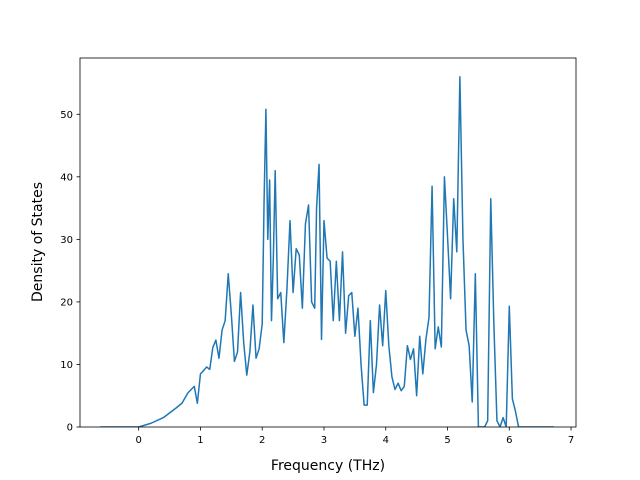  I want to click on y-tick-label: 50, so click(66, 115).